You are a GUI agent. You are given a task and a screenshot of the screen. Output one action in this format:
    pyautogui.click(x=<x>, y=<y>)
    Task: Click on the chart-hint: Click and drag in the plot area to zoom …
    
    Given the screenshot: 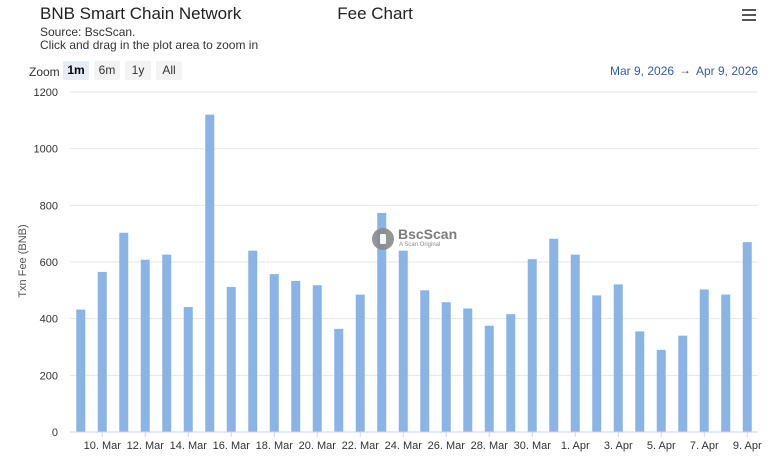 What is the action you would take?
    pyautogui.click(x=149, y=45)
    